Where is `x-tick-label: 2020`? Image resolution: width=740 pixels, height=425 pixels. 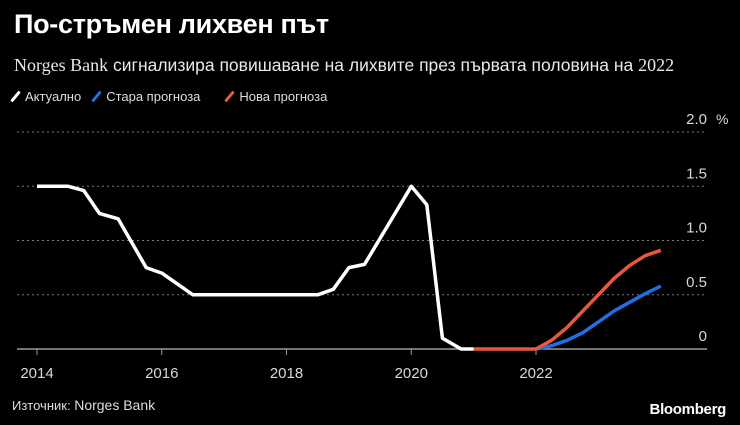
x-tick-label: 2020 is located at coordinates (411, 373).